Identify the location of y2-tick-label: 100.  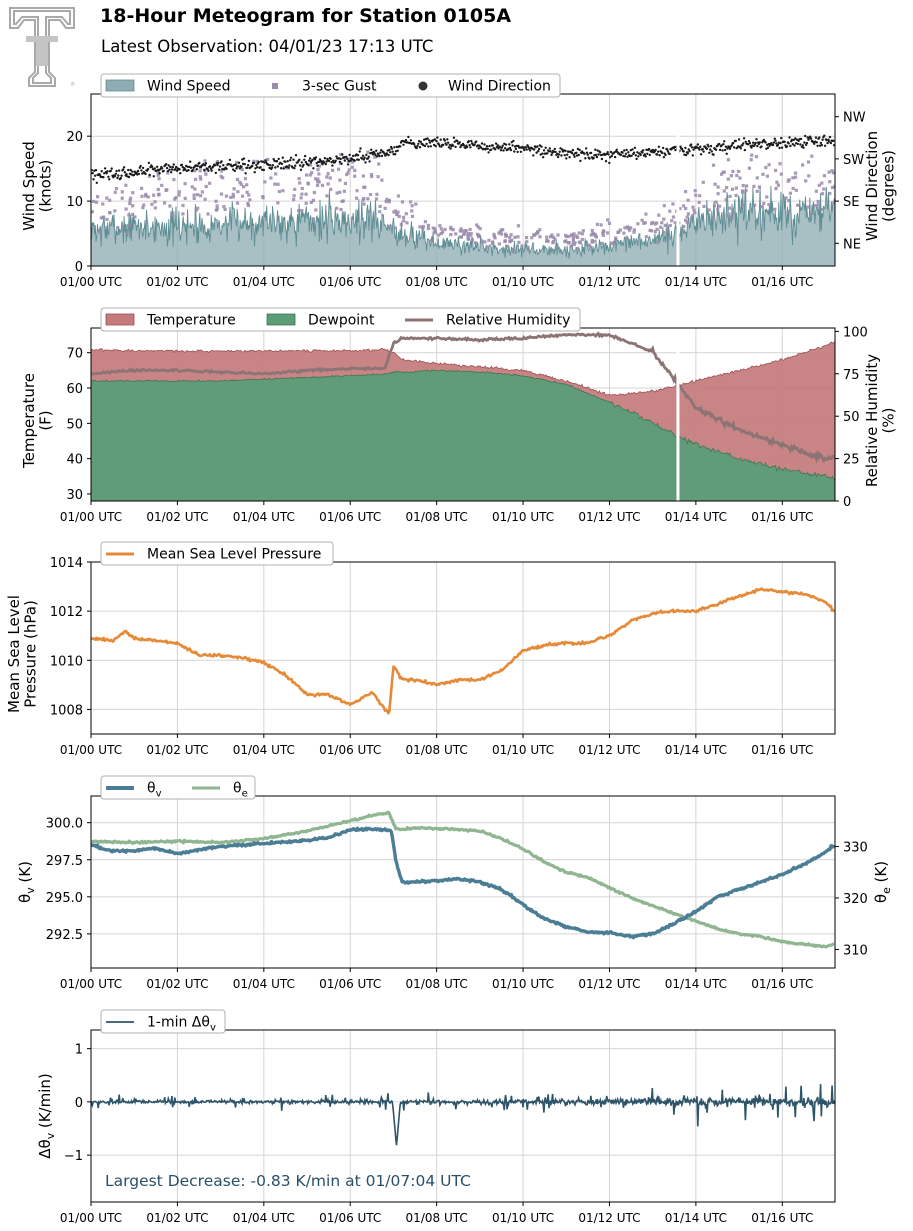
(855, 332).